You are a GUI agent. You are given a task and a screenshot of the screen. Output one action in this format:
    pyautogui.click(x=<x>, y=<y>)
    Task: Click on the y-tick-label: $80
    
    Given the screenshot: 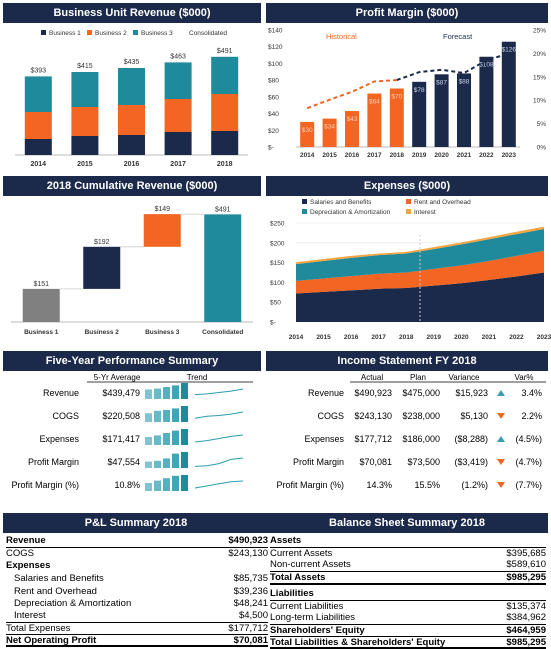 What is the action you would take?
    pyautogui.click(x=273, y=81)
    